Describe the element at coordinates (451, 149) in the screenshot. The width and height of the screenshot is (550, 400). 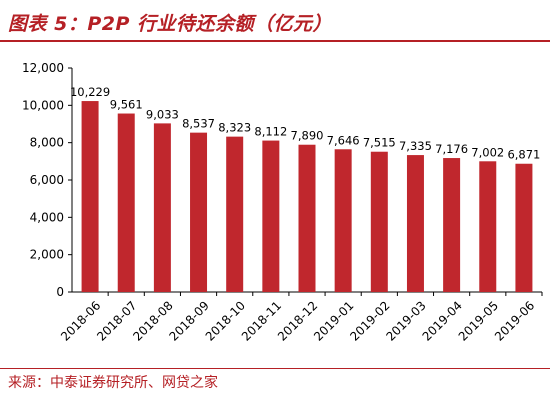
I see `data-label: 7,176` at that location.